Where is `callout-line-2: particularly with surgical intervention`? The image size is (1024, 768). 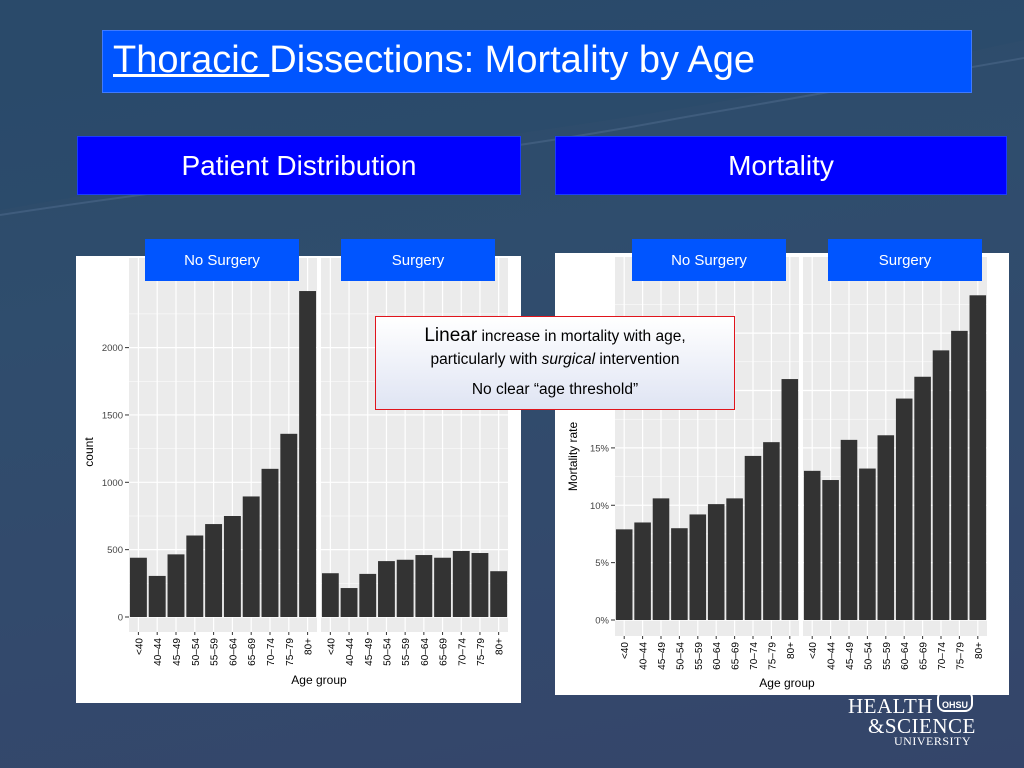
callout-line-2: particularly with surgical intervention is located at coordinates (555, 360).